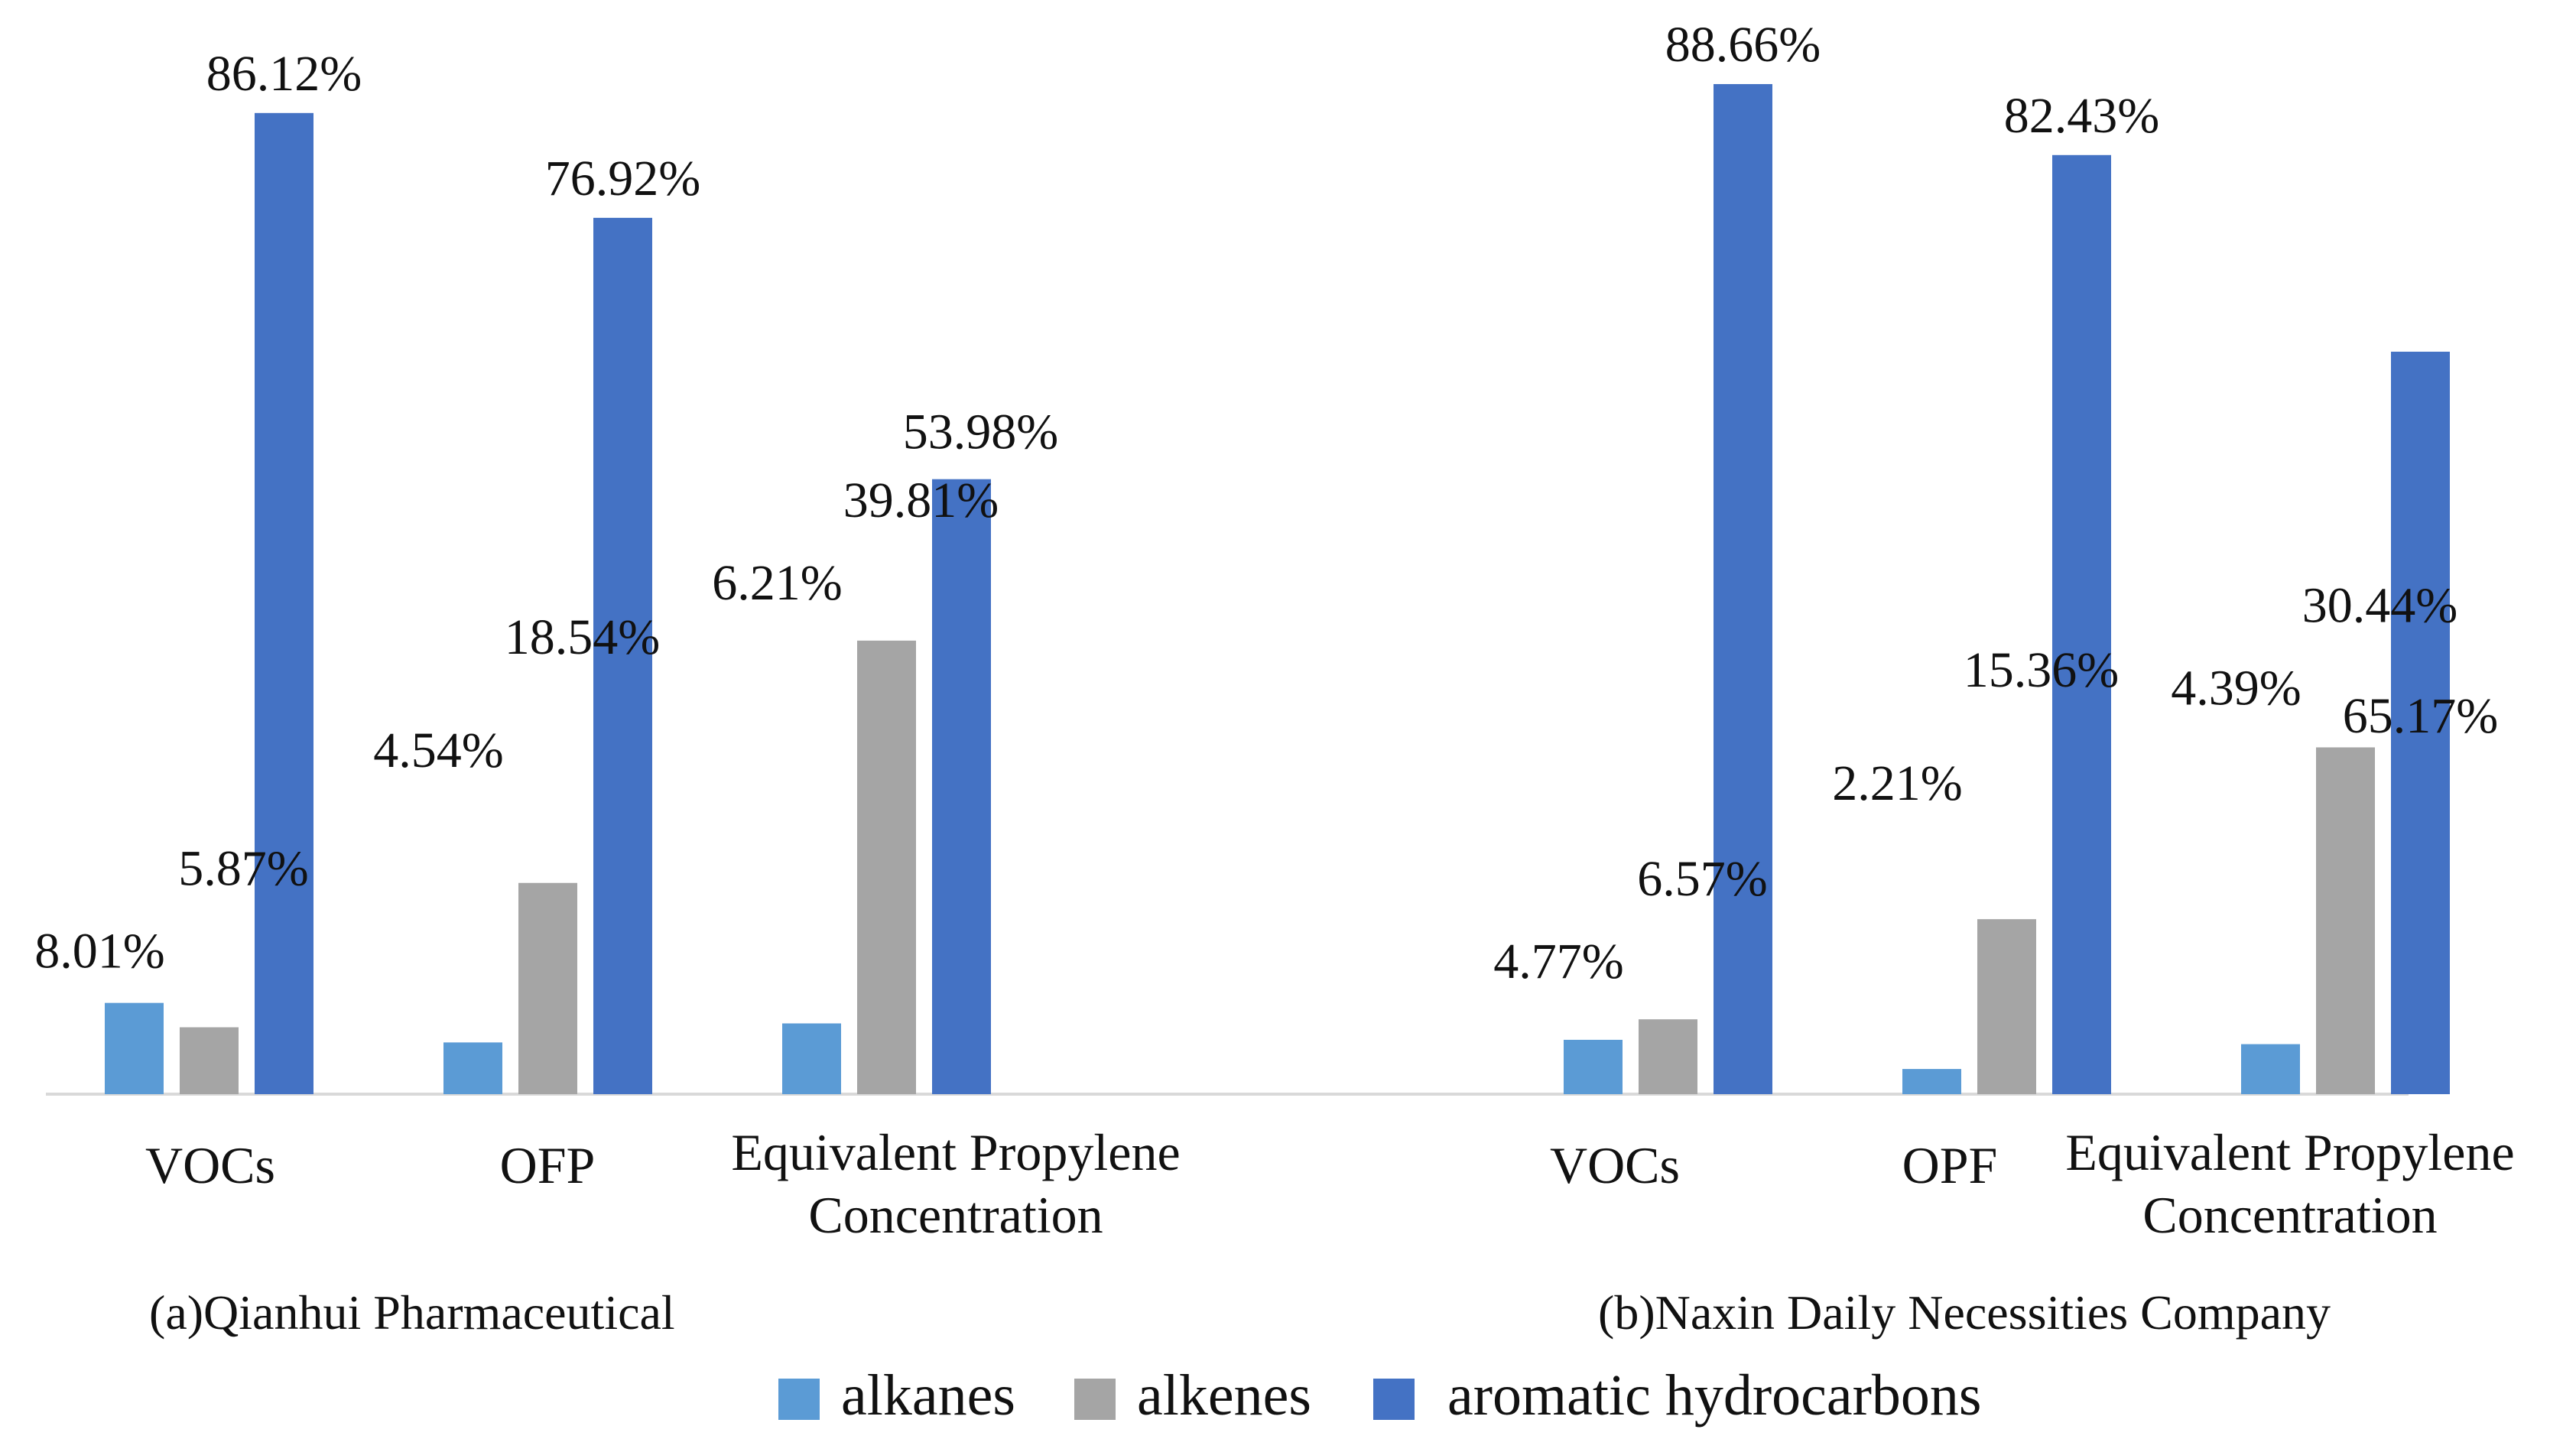 Image resolution: width=2576 pixels, height=1452 pixels. What do you see at coordinates (928, 1396) in the screenshot?
I see `legend-label-alkanes: alkanes` at bounding box center [928, 1396].